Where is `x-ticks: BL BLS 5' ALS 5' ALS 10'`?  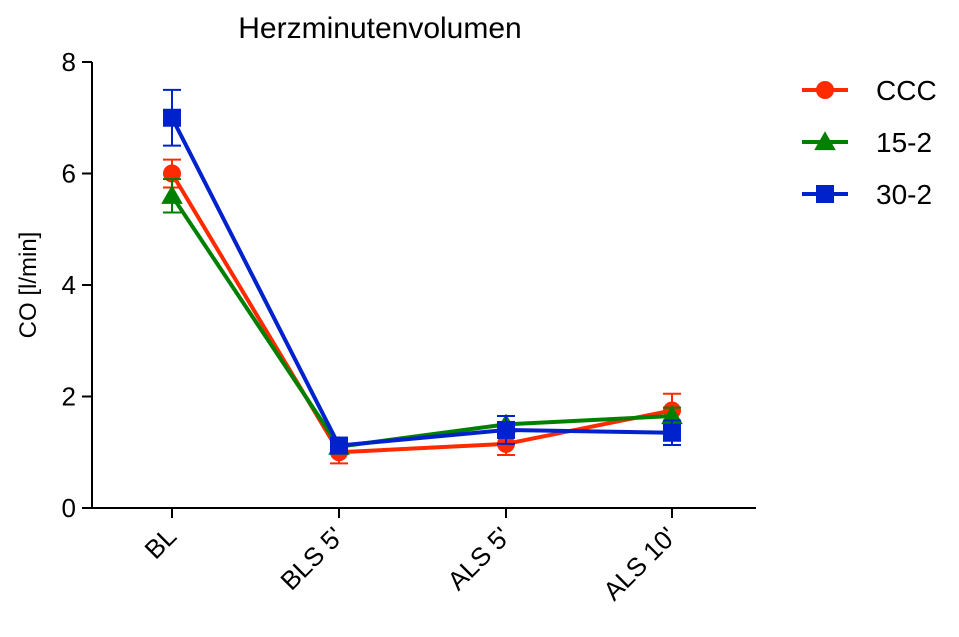
x-ticks: BL BLS 5' ALS 5' ALS 10' is located at coordinates (410, 557).